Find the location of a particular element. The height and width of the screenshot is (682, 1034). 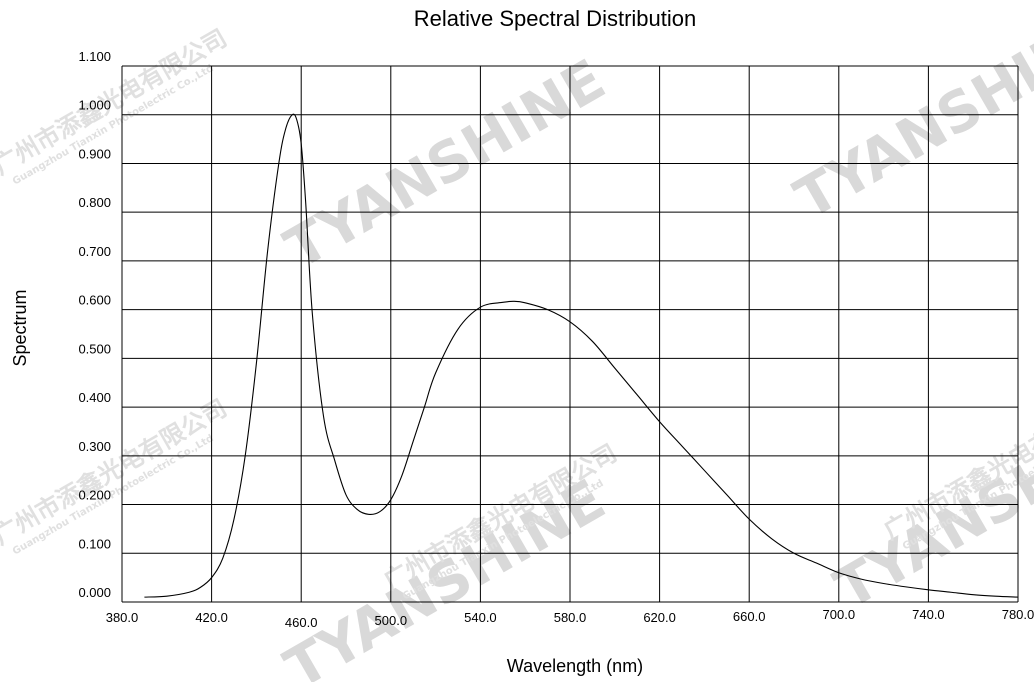

x-tick-label: 460.0 is located at coordinates (301, 622).